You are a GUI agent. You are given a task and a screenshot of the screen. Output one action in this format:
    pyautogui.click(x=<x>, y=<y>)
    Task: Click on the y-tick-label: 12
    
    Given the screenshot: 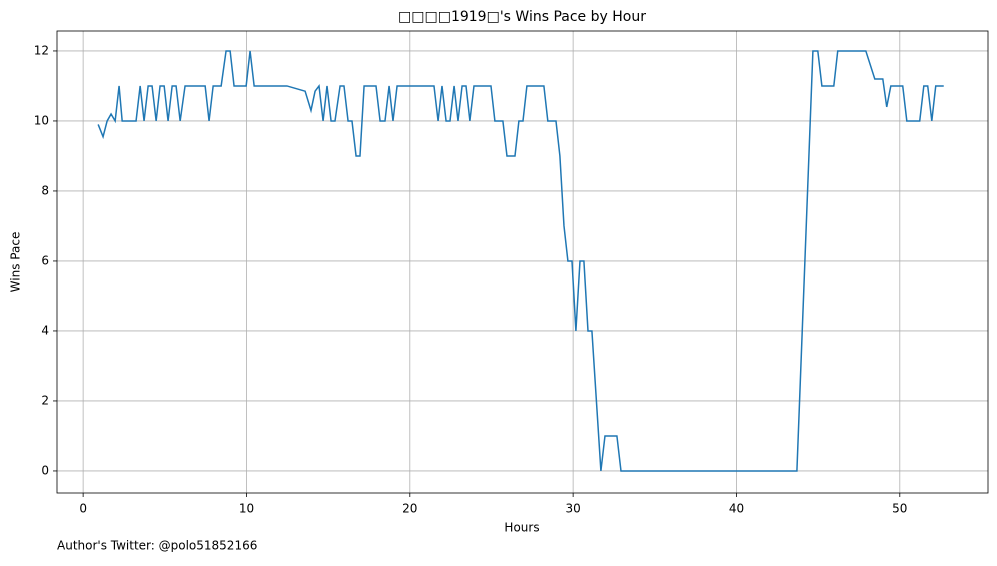 What is the action you would take?
    pyautogui.click(x=41, y=50)
    